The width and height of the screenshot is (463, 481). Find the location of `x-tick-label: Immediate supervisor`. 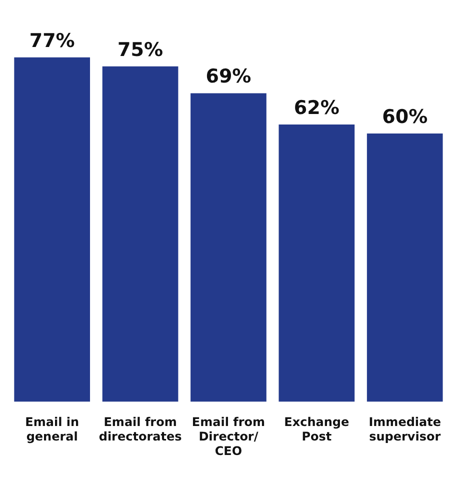

x-tick-label: Immediate supervisor is located at coordinates (405, 429).